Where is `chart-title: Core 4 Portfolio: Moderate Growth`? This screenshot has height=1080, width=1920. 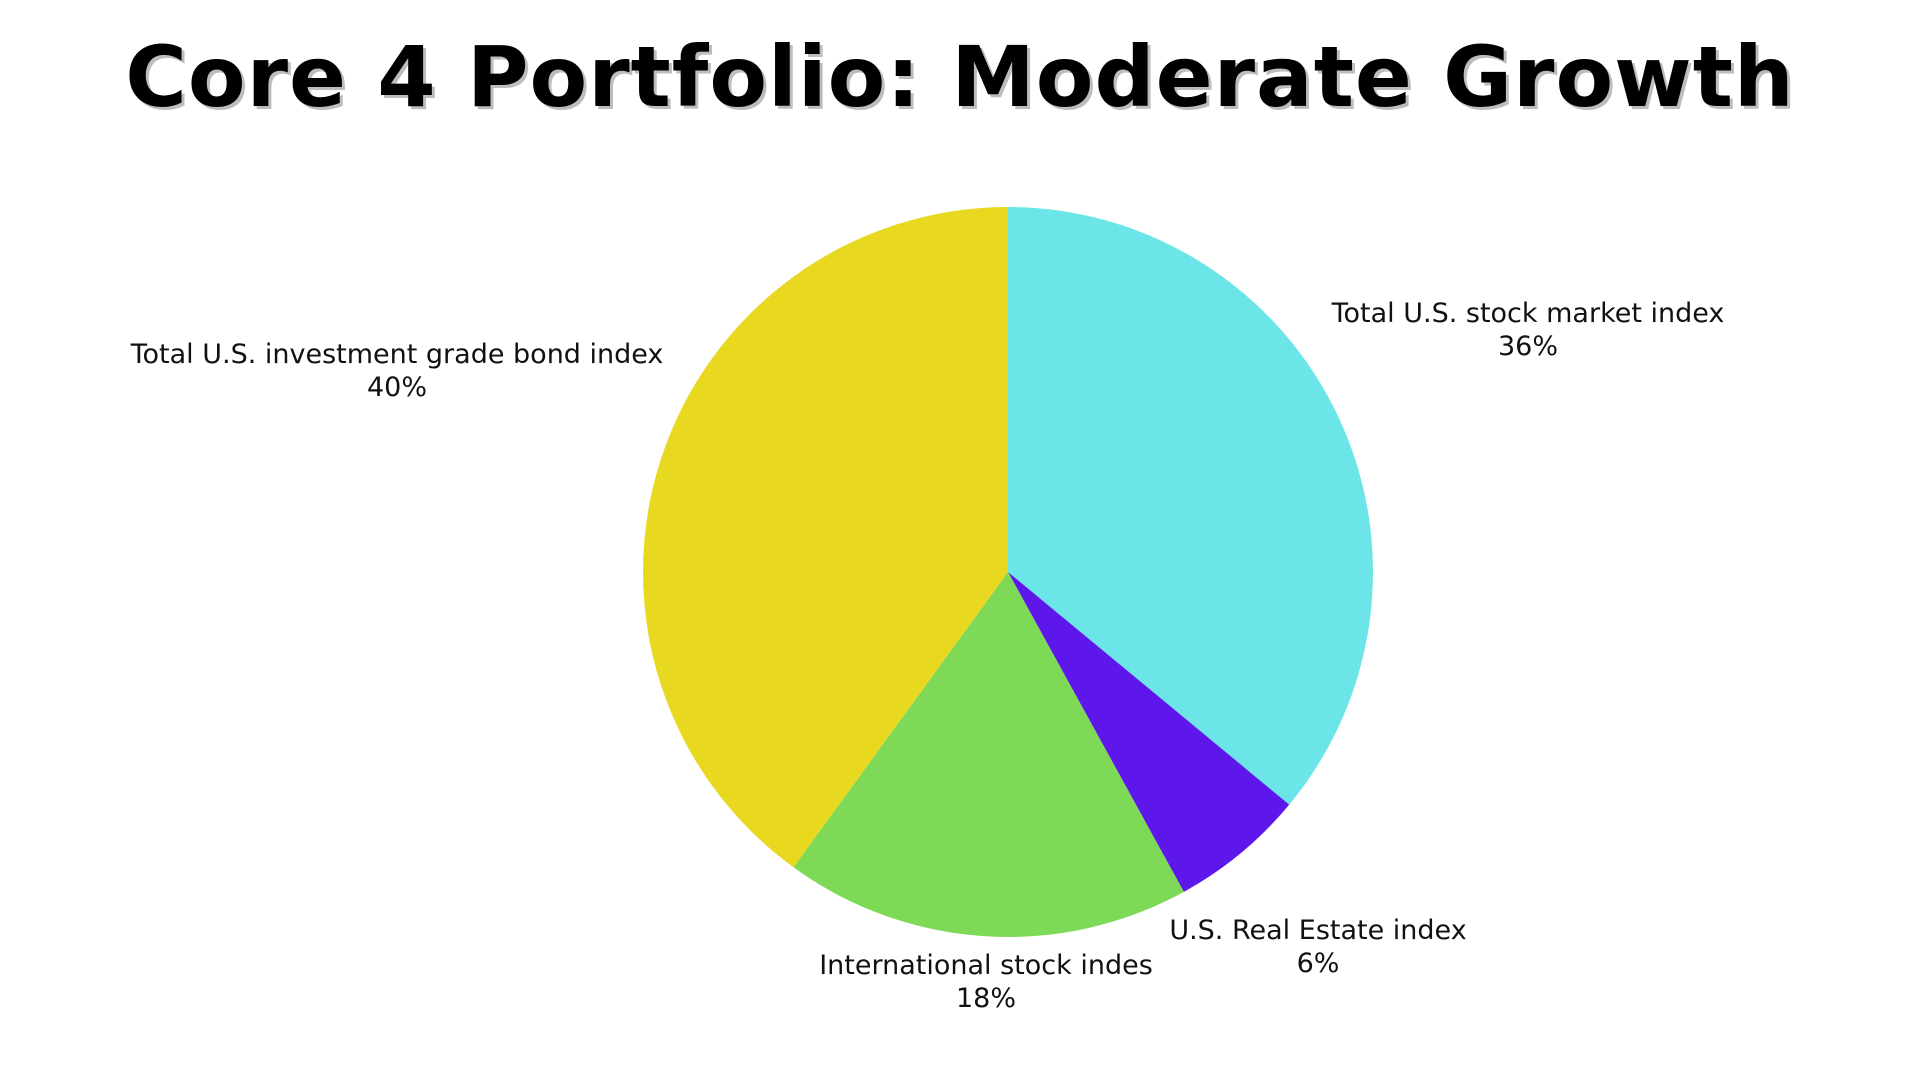 chart-title: Core 4 Portfolio: Moderate Growth is located at coordinates (960, 77).